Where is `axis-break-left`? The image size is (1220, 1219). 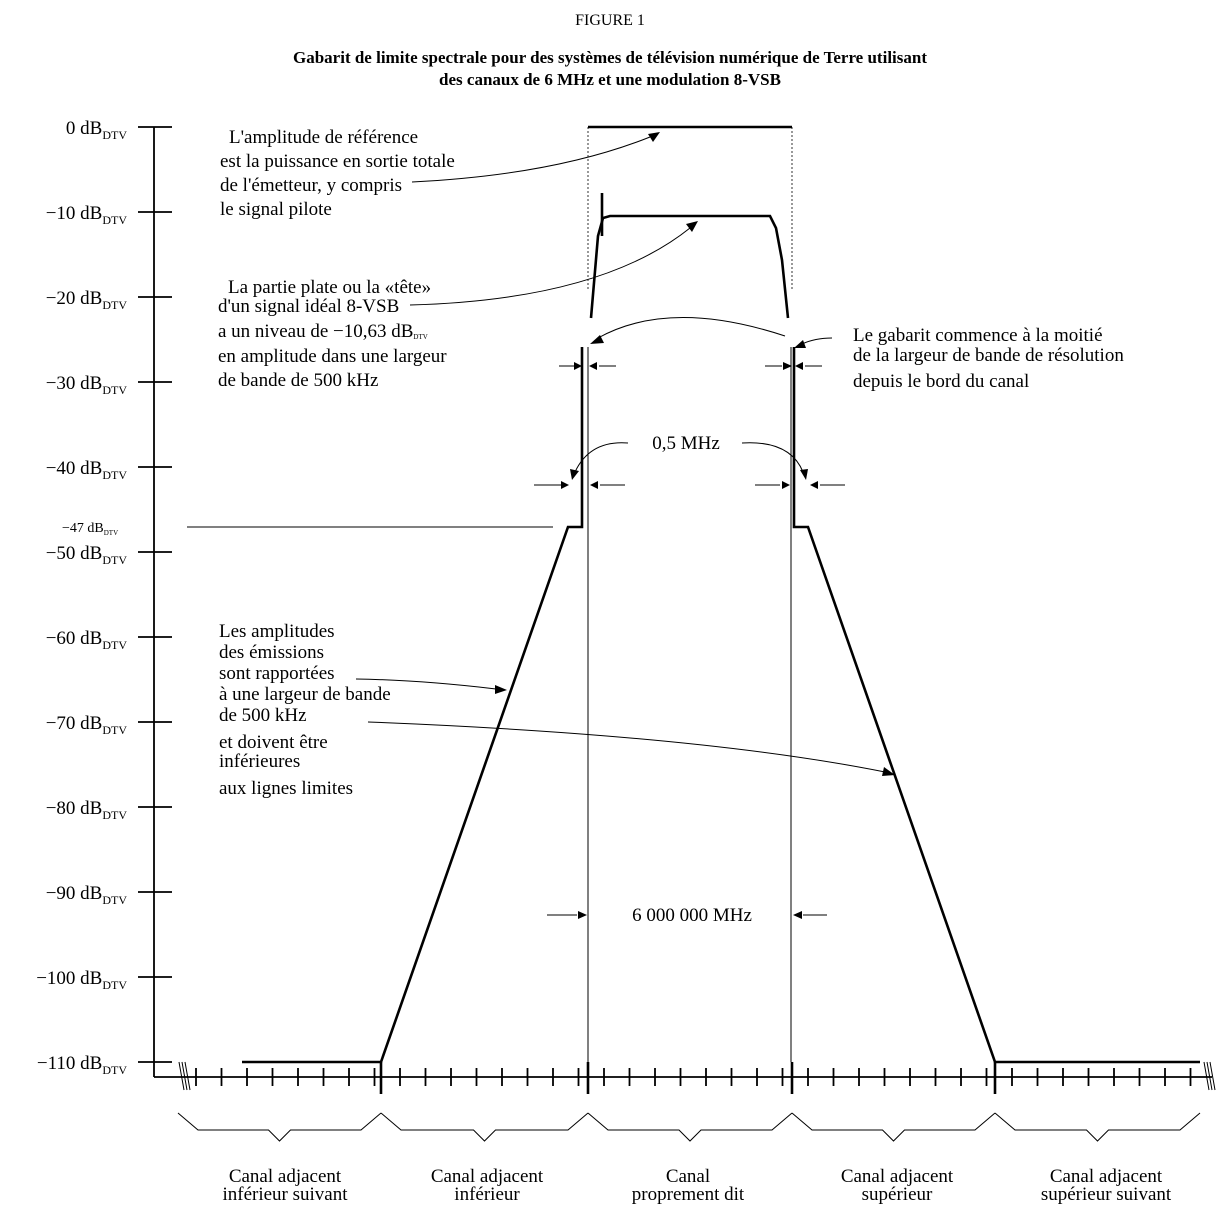
axis-break-left is located at coordinates (184, 1076).